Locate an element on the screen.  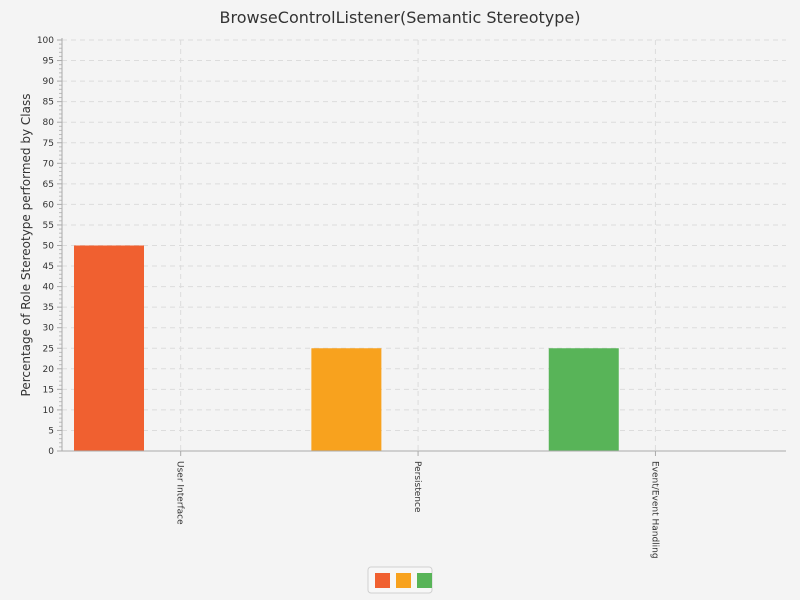
x-tick-label: Event/Event Handling is located at coordinates (654, 510).